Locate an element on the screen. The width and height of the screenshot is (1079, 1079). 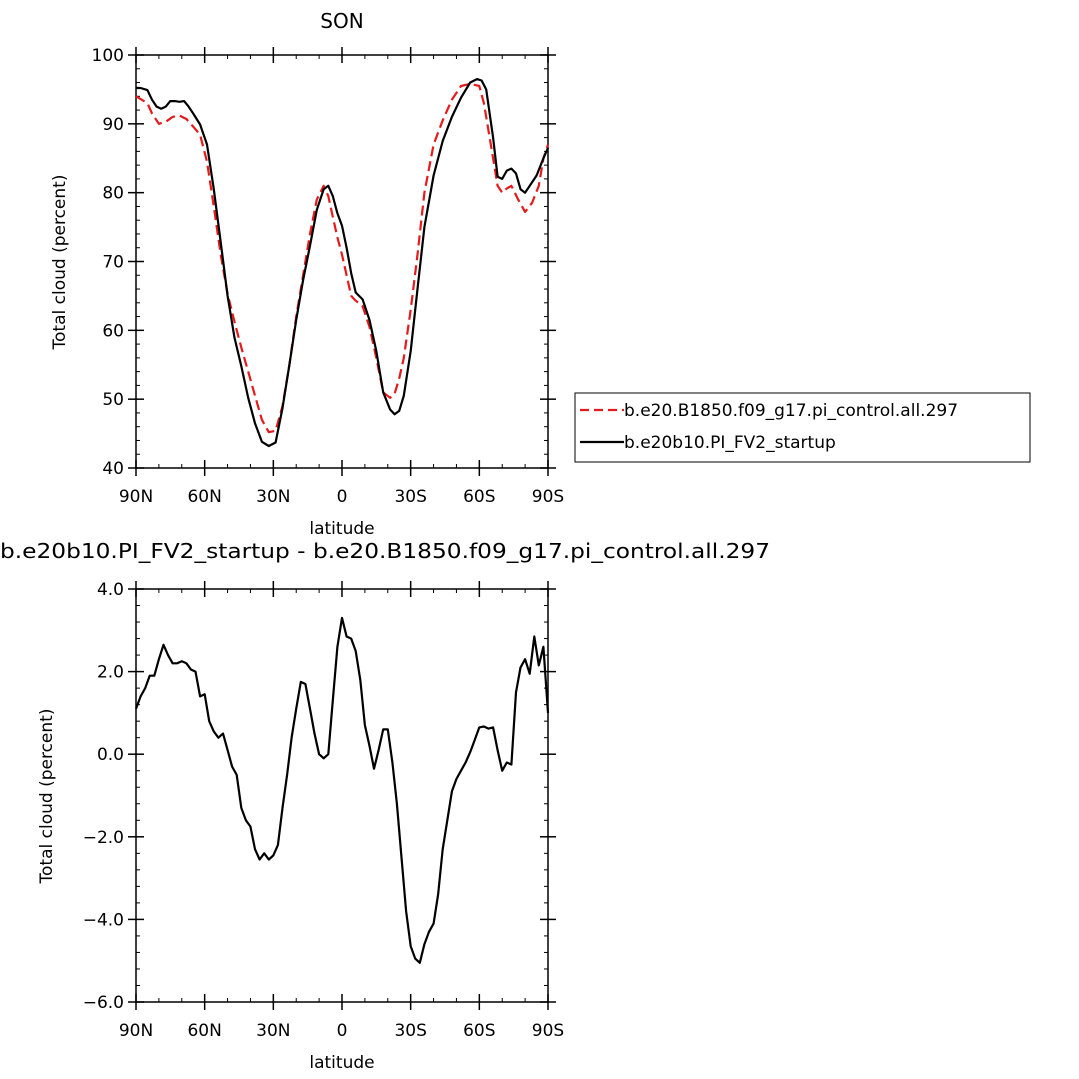
top-x-tick-label: 0 is located at coordinates (342, 497).